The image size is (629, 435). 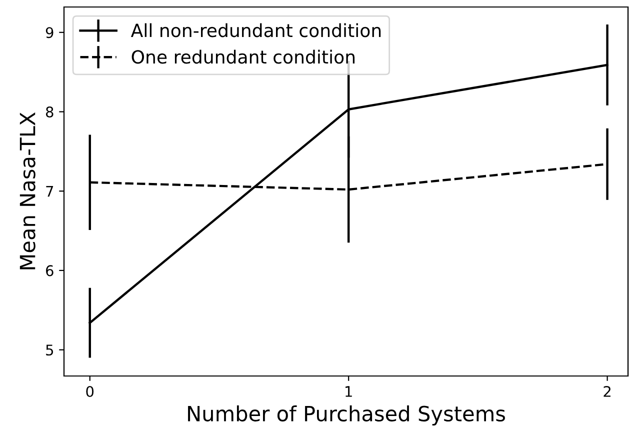 What do you see at coordinates (28, 191) in the screenshot?
I see `y-axis-title: Mean Nasa-TLX` at bounding box center [28, 191].